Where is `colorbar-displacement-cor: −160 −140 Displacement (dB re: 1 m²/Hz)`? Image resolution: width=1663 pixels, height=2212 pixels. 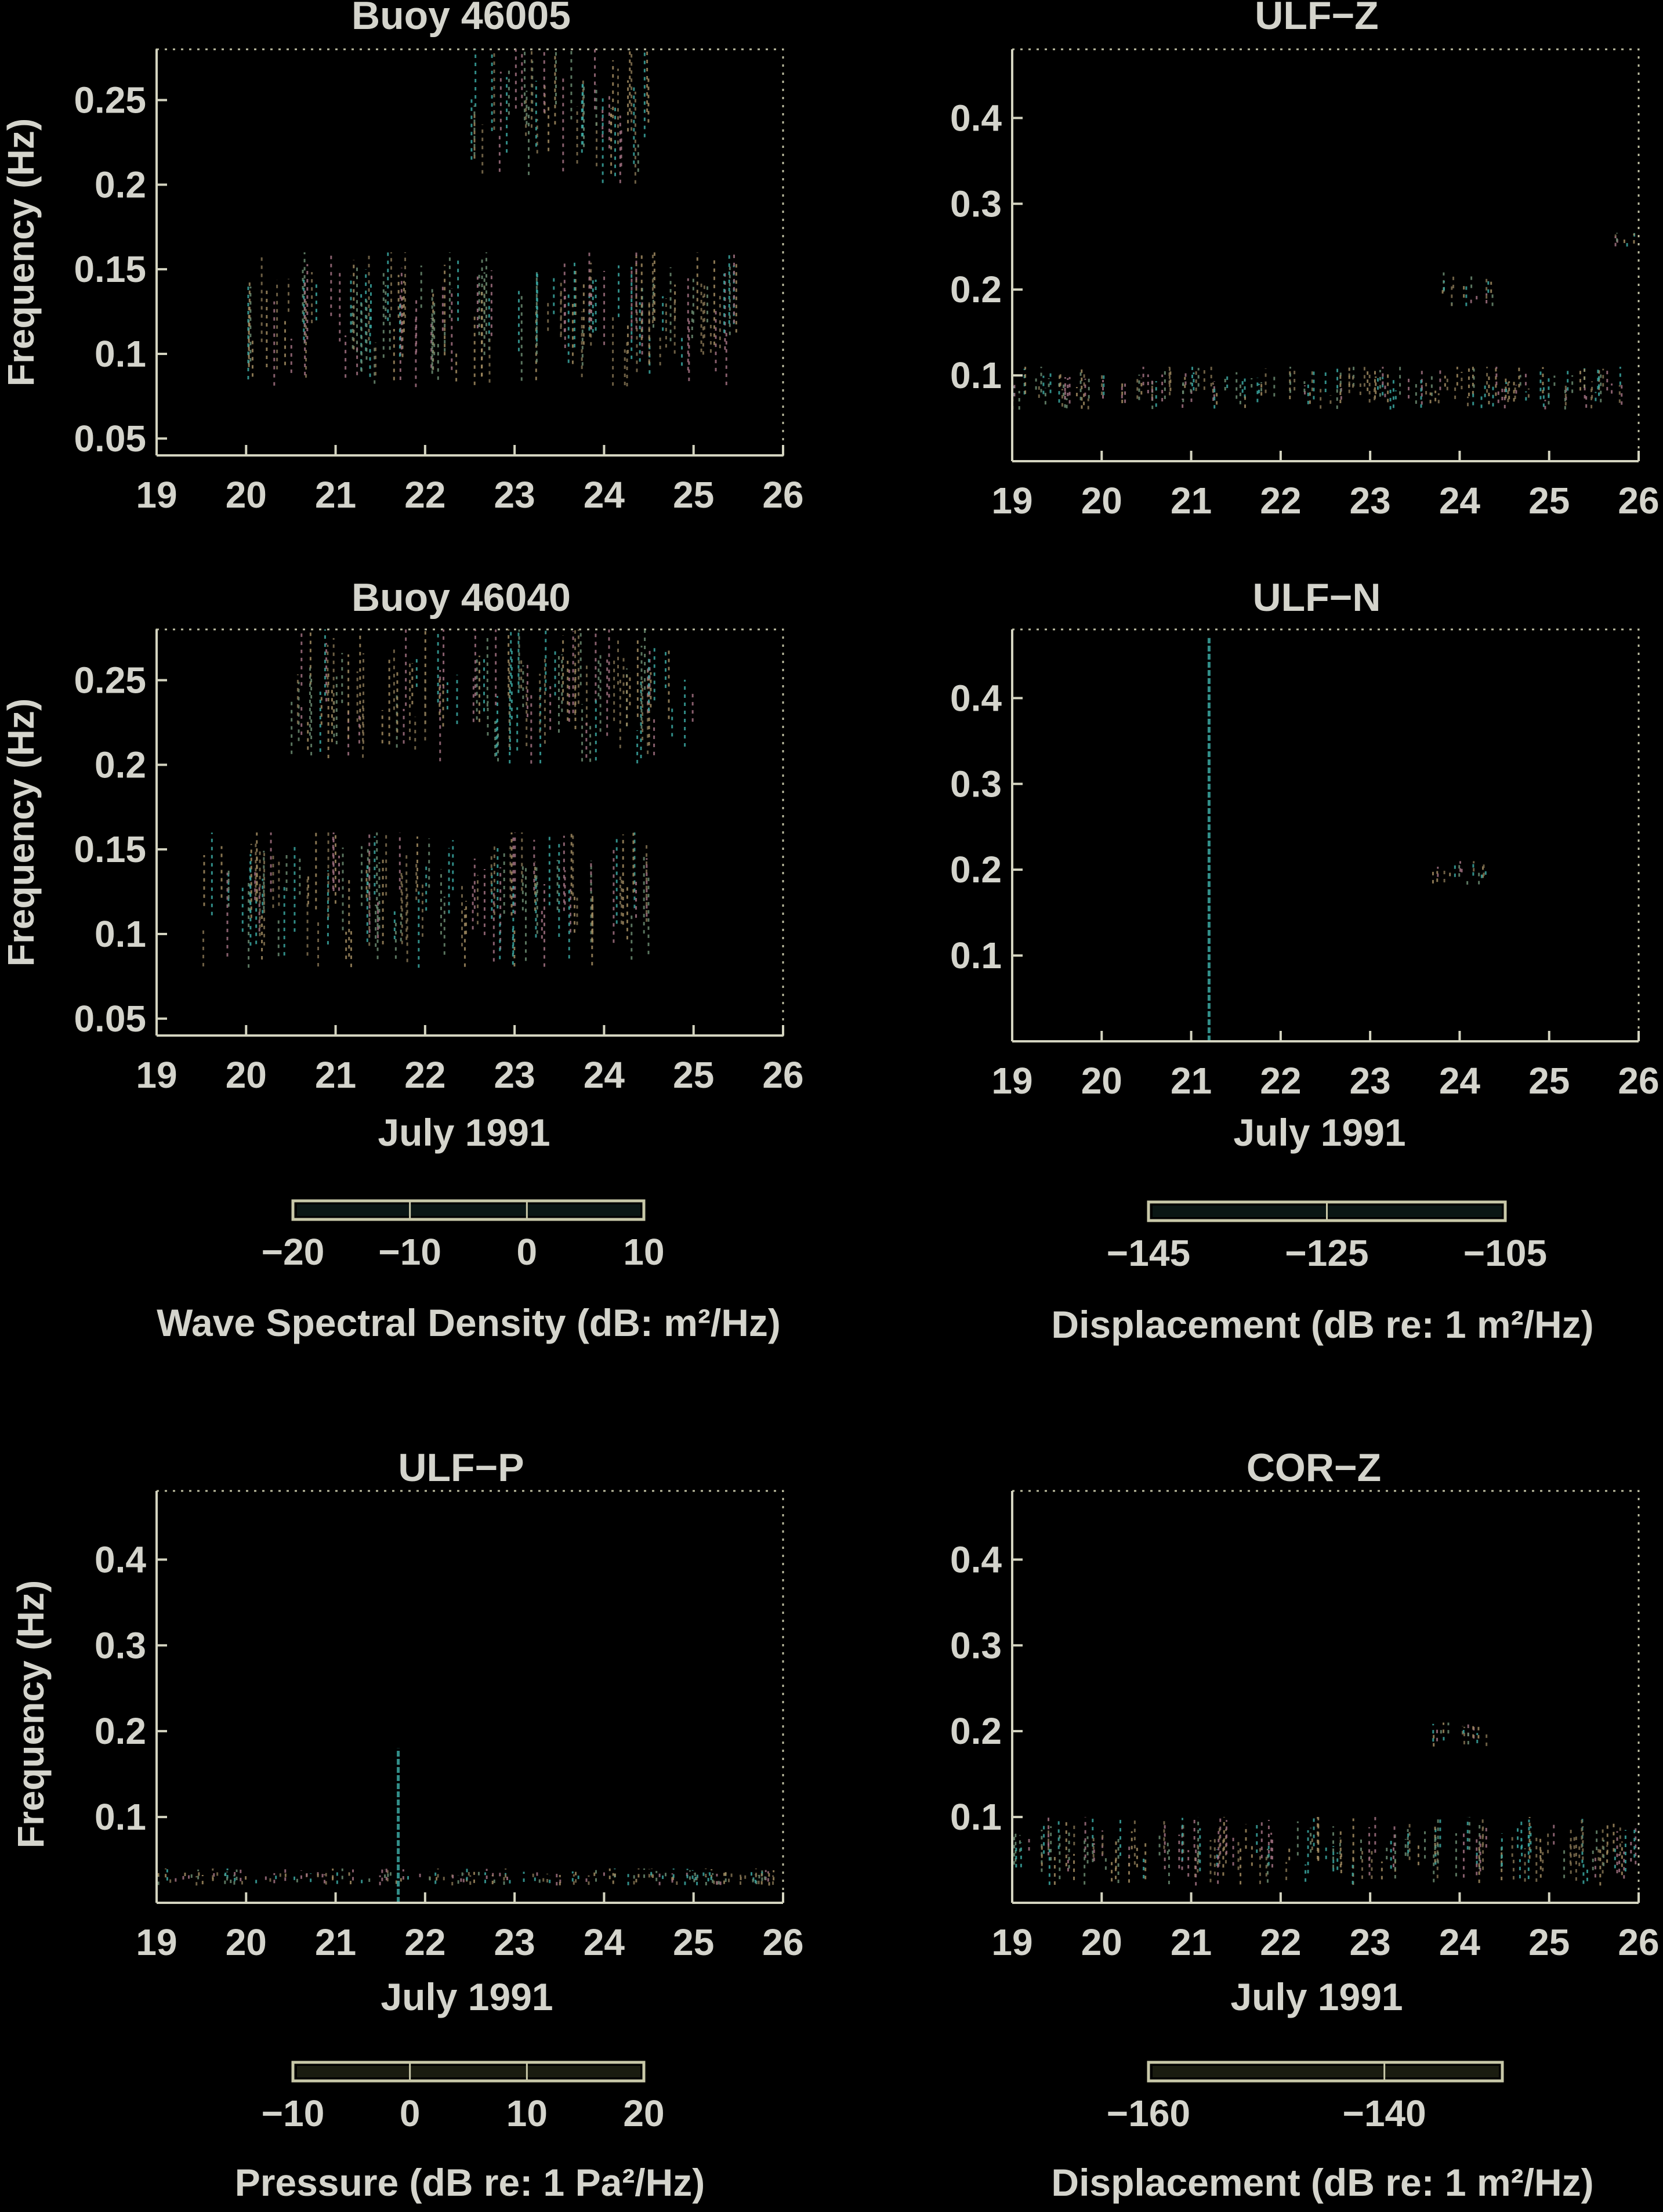 colorbar-displacement-cor: −160 −140 Displacement (dB re: 1 m²/Hz) is located at coordinates (1322, 2132).